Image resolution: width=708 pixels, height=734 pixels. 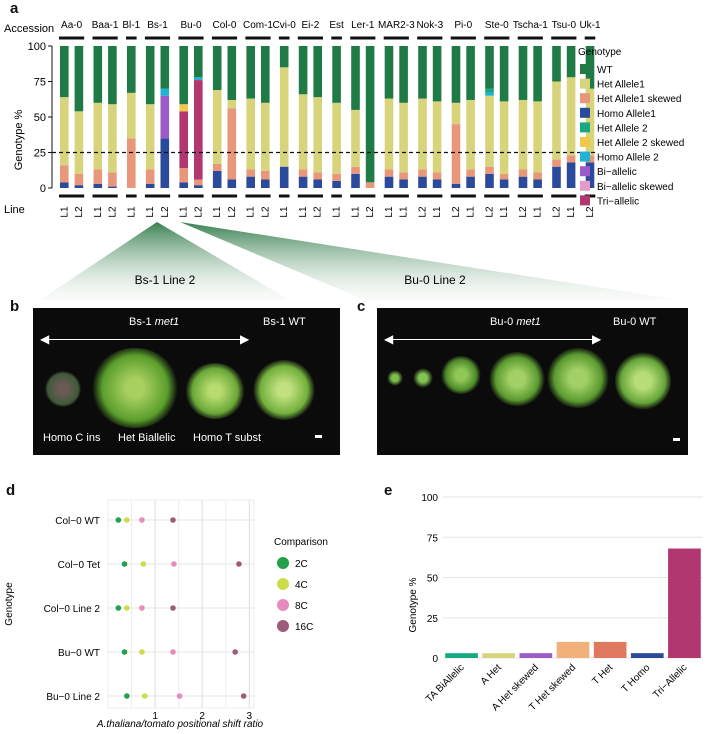 I want to click on legend-label: Het Allele 2 skewed, so click(x=640, y=143).